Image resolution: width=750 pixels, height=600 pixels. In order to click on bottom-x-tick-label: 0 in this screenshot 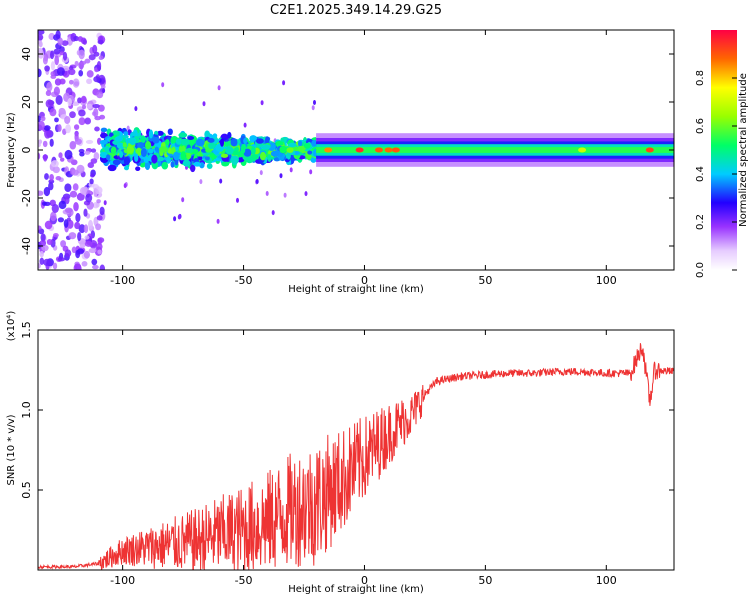, I will do `click(364, 580)`.